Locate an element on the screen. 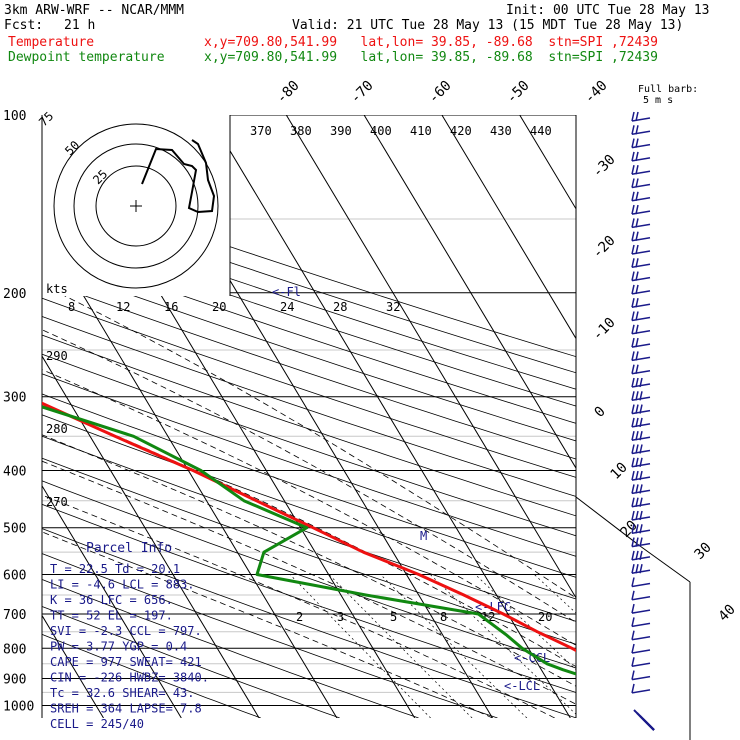 Image resolution: width=740 pixels, height=740 pixels. pressure-label-700: 700 is located at coordinates (14, 615).